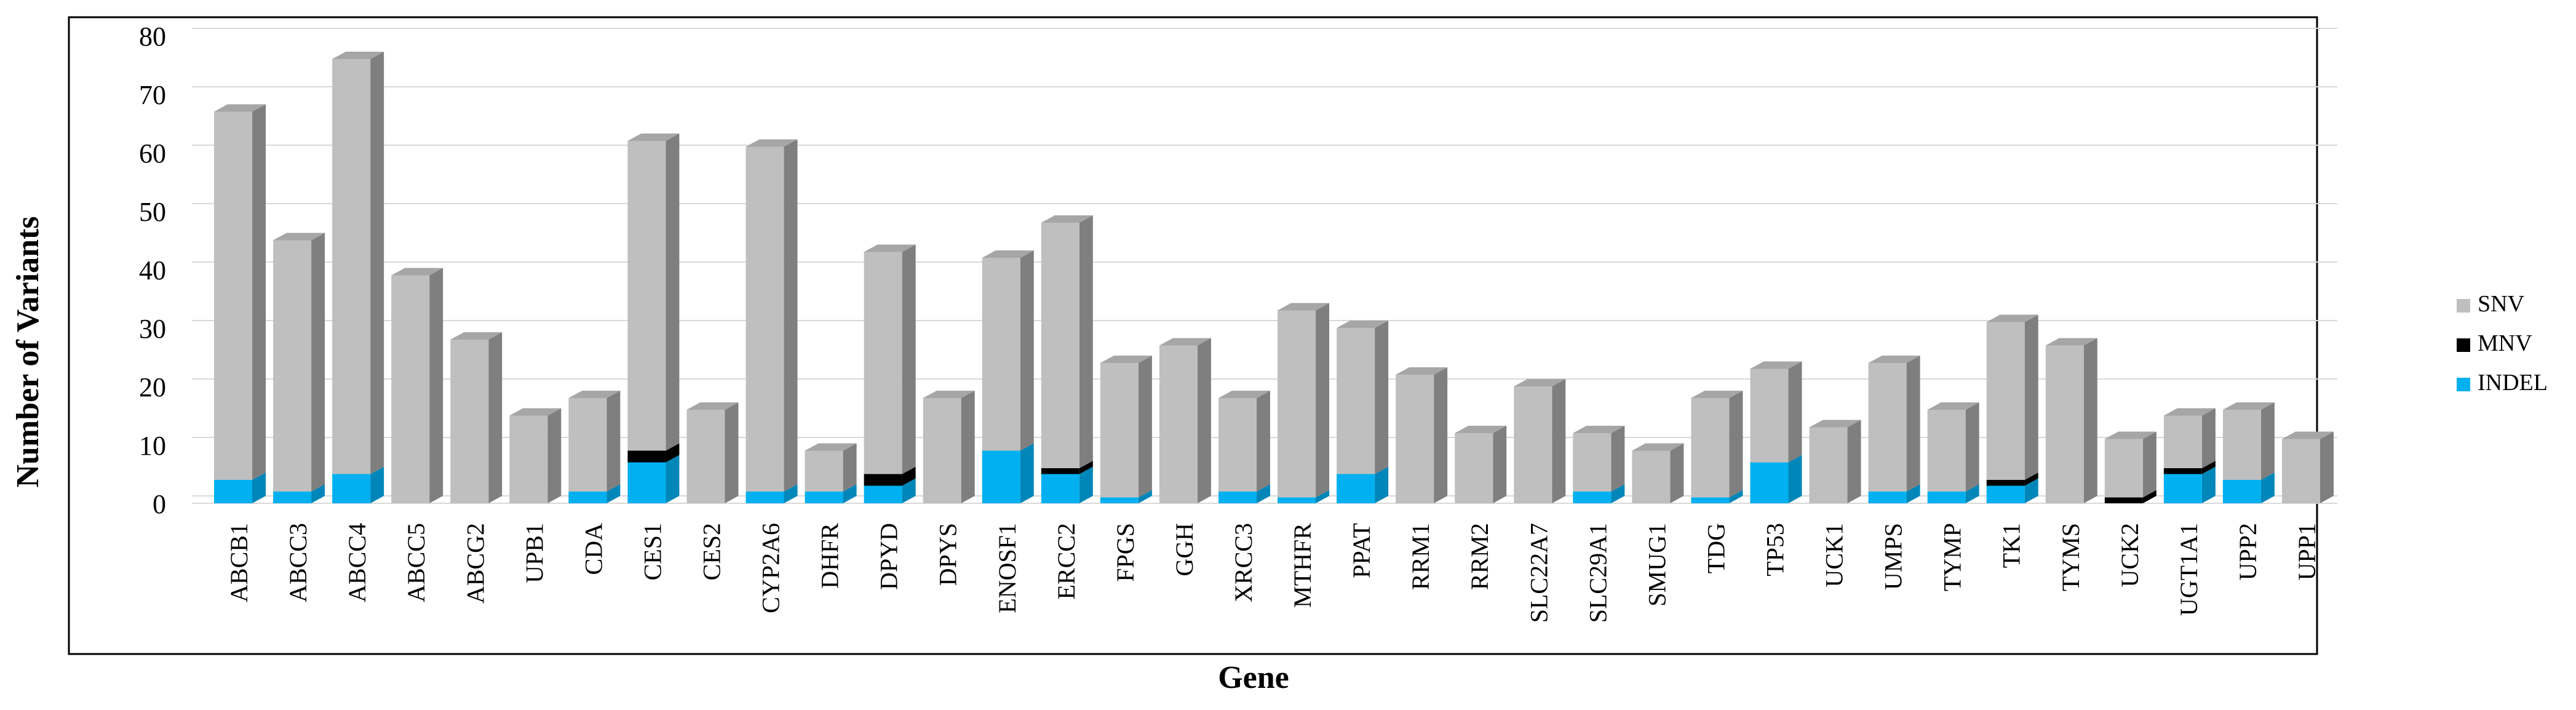 This screenshot has height=710, width=2576. I want to click on y-tick-label: 50, so click(152, 212).